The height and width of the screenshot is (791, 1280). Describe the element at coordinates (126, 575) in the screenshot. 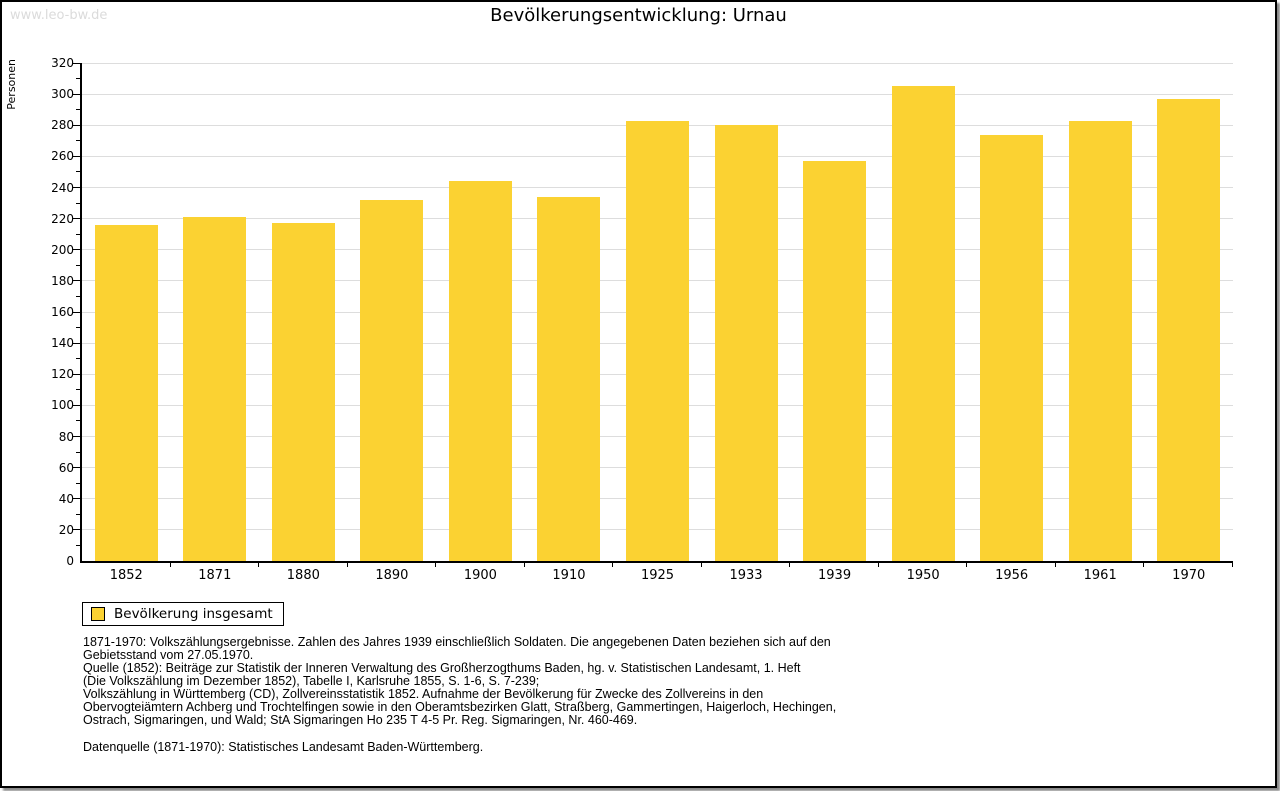

I see `x-axis-label: 1852` at that location.